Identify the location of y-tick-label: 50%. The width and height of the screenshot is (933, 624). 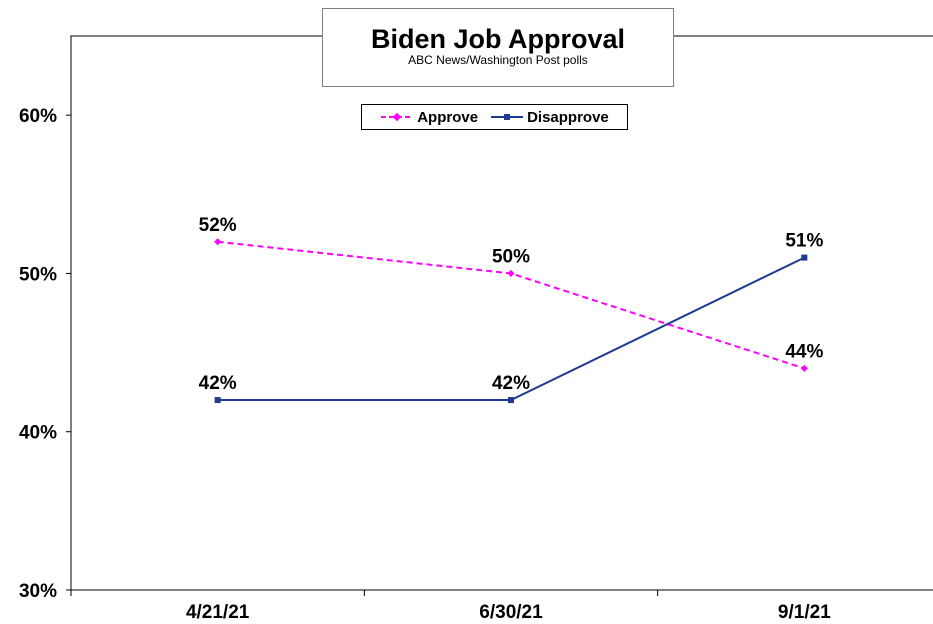
(38, 274).